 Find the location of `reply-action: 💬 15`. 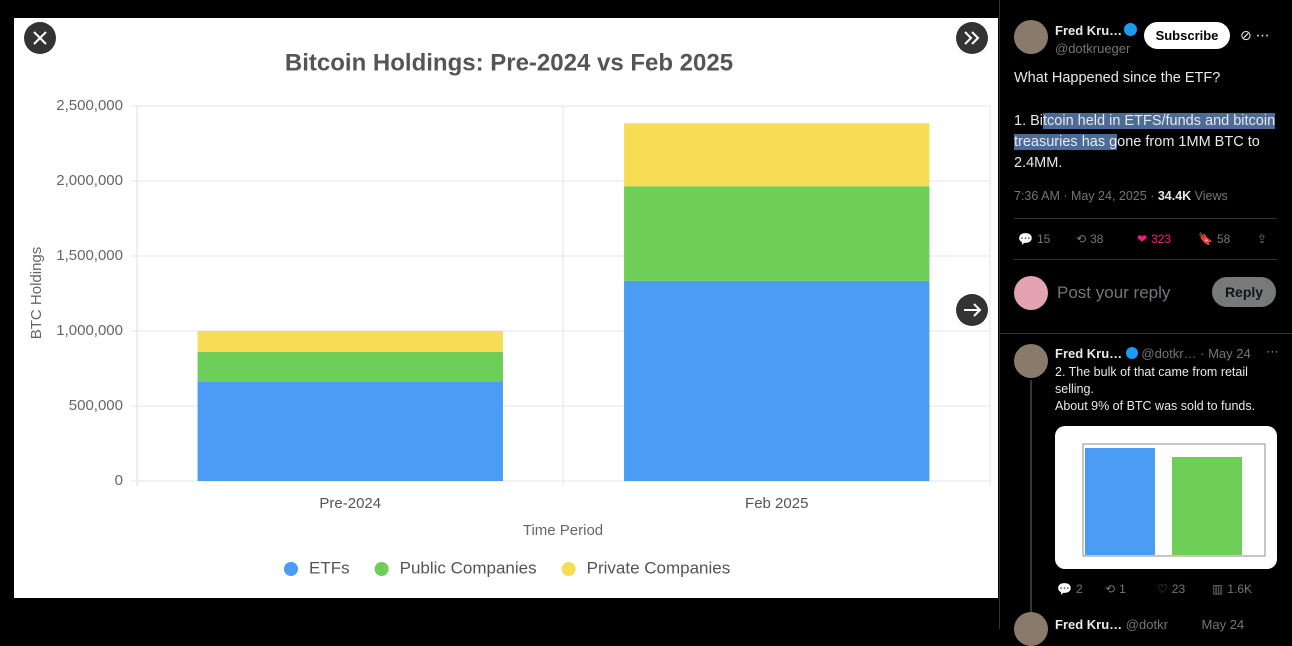

reply-action: 💬 15 is located at coordinates (1034, 239).